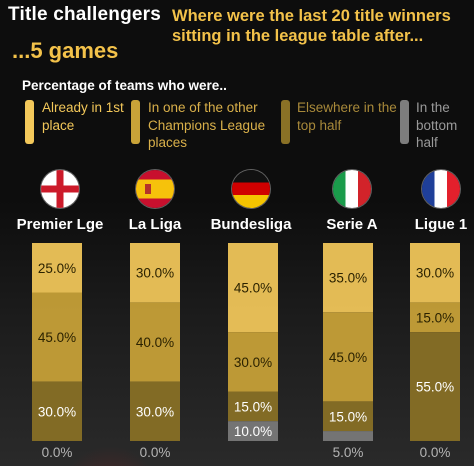  I want to click on legend-swatch-champions-league, so click(135, 122).